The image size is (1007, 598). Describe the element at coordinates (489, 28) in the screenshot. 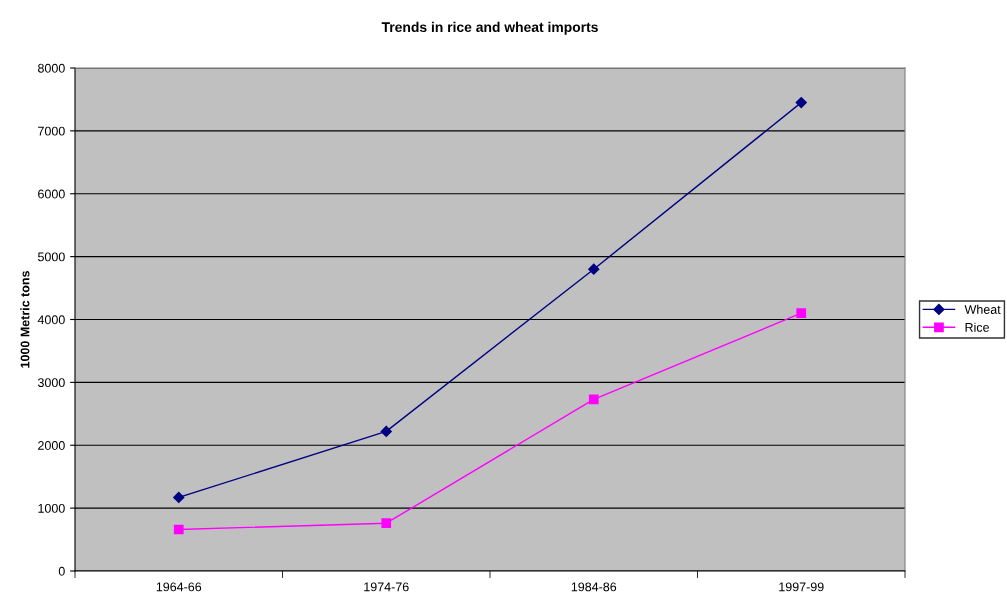

I see `chart-title: Trends in rice and wheat imports` at that location.